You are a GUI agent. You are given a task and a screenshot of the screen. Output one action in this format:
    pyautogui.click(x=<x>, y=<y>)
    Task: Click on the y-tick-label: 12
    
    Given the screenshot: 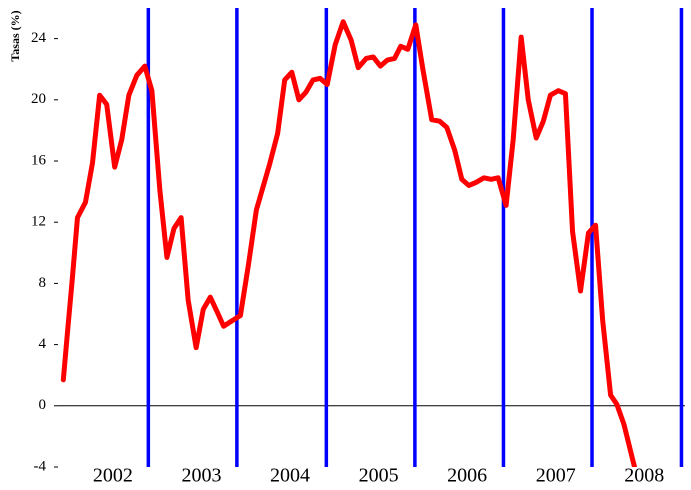 What is the action you would take?
    pyautogui.click(x=38, y=222)
    